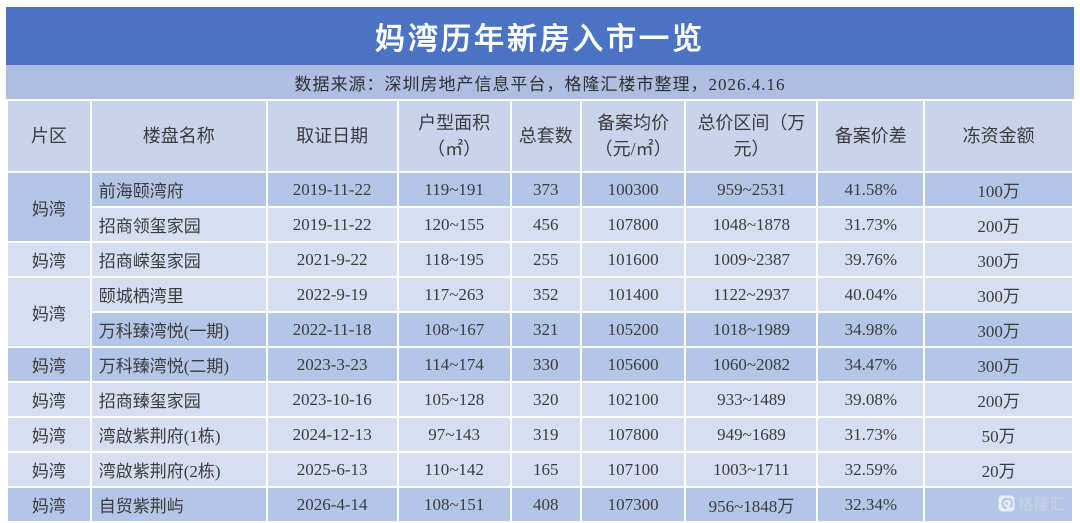  I want to click on cell-price-diff: 34.98%, so click(871, 329).